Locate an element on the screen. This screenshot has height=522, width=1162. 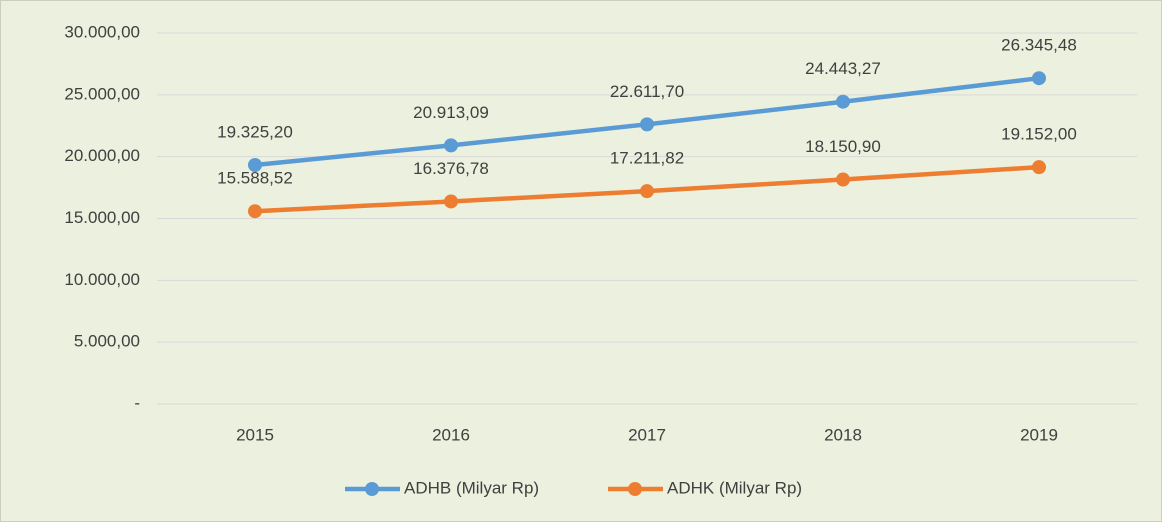
x-tick-label: 2017 is located at coordinates (647, 434).